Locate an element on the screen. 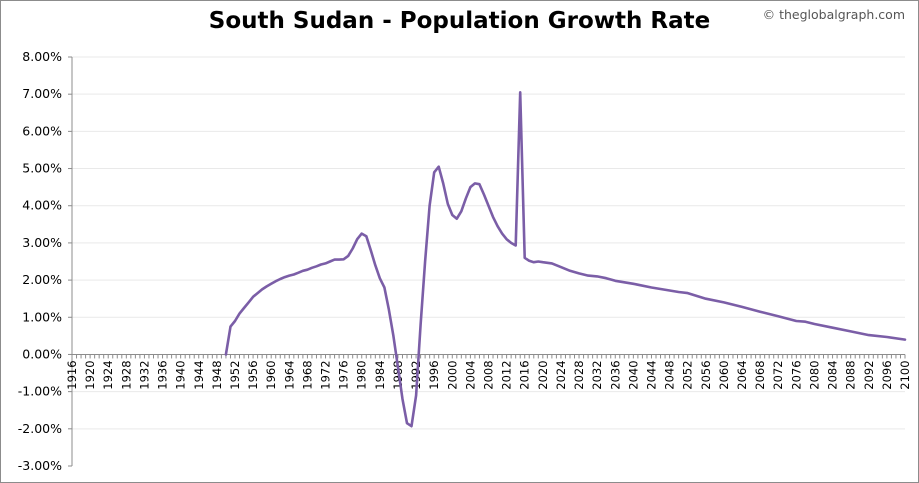 The image size is (919, 483). x-tick-label: 2060 is located at coordinates (724, 374).